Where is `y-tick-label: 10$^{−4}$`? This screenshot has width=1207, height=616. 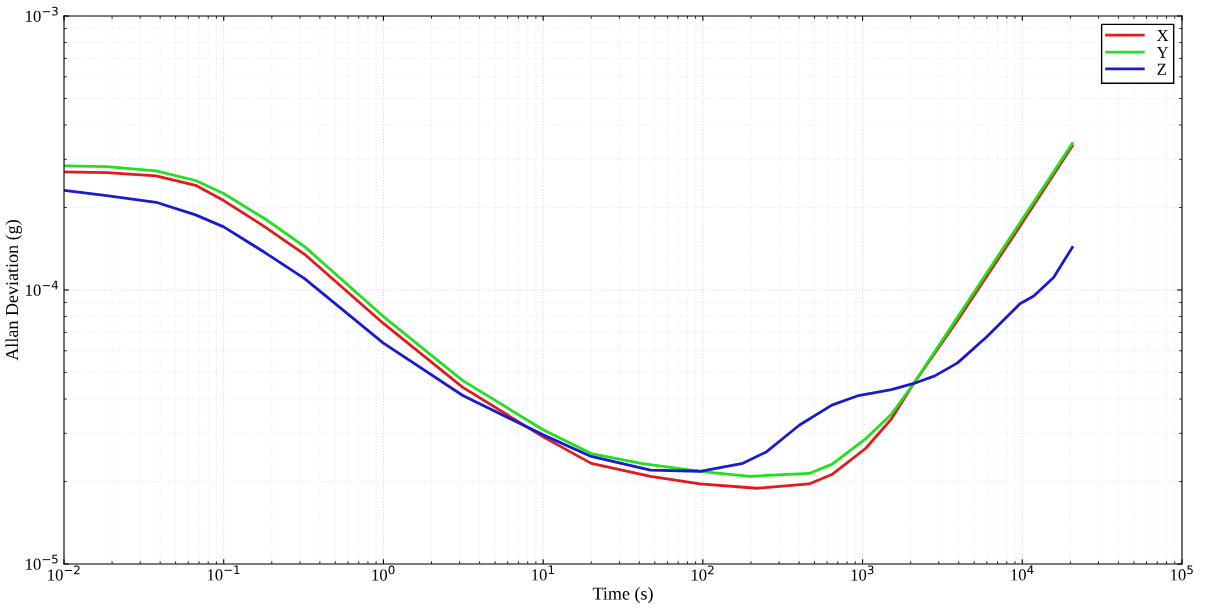
y-tick-label: 10$^{−4}$ is located at coordinates (42, 288).